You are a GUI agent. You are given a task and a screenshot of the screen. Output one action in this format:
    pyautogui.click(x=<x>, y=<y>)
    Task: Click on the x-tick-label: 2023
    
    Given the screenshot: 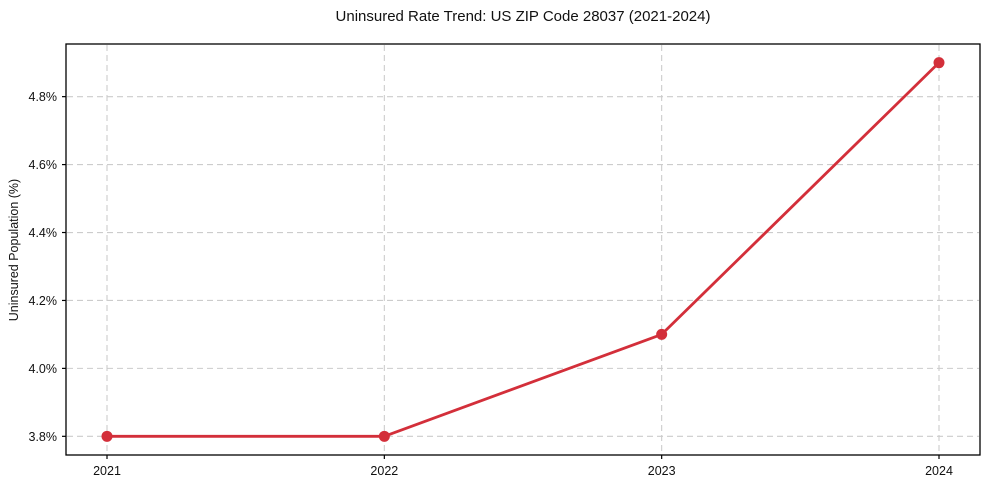 What is the action you would take?
    pyautogui.click(x=662, y=471)
    